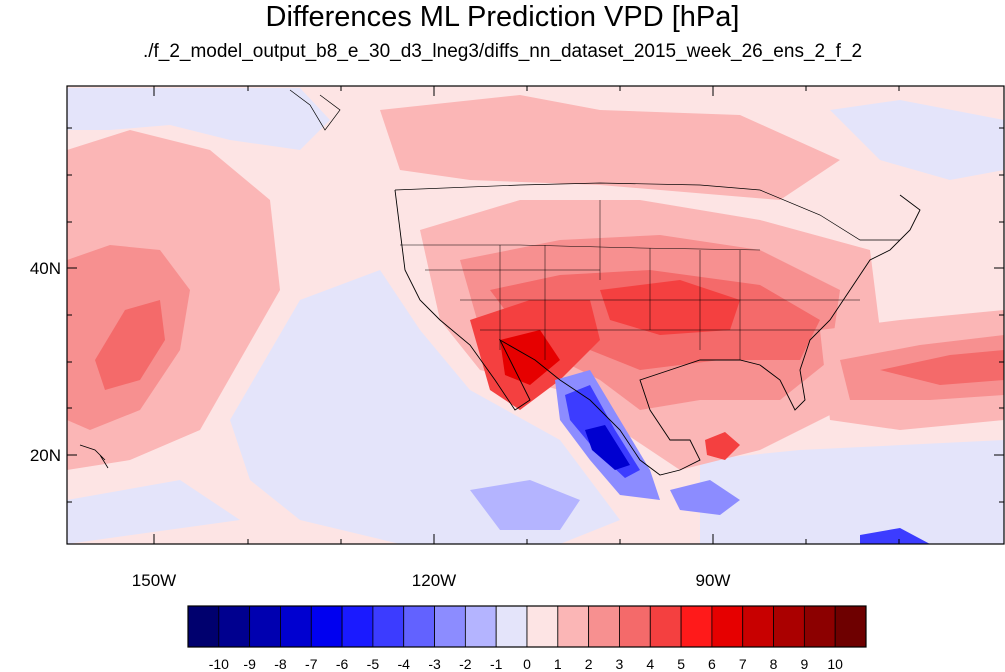  I want to click on region-blue-southeast, so click(895, 536).